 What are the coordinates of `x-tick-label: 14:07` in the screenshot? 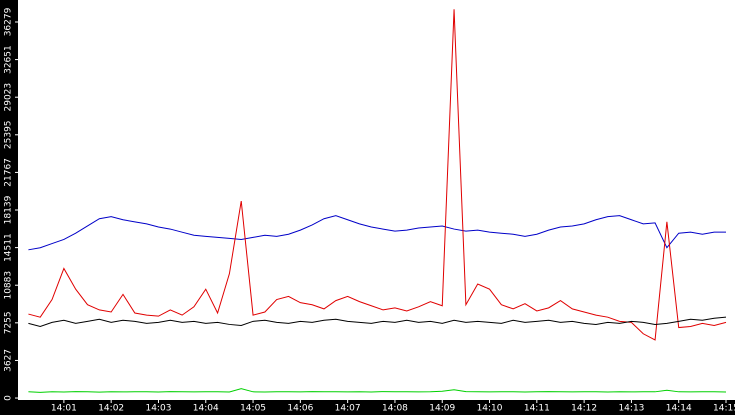 It's located at (348, 409).